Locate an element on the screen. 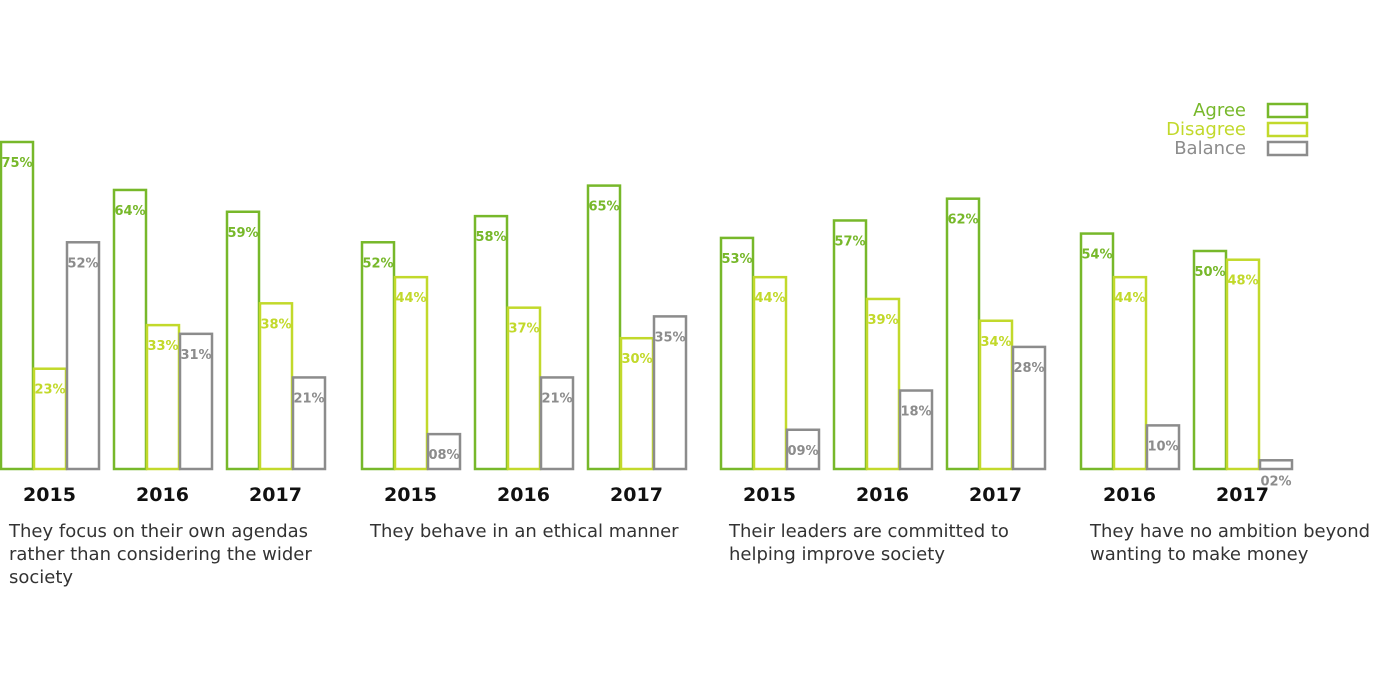  bar-value-label: 33% is located at coordinates (162, 346).